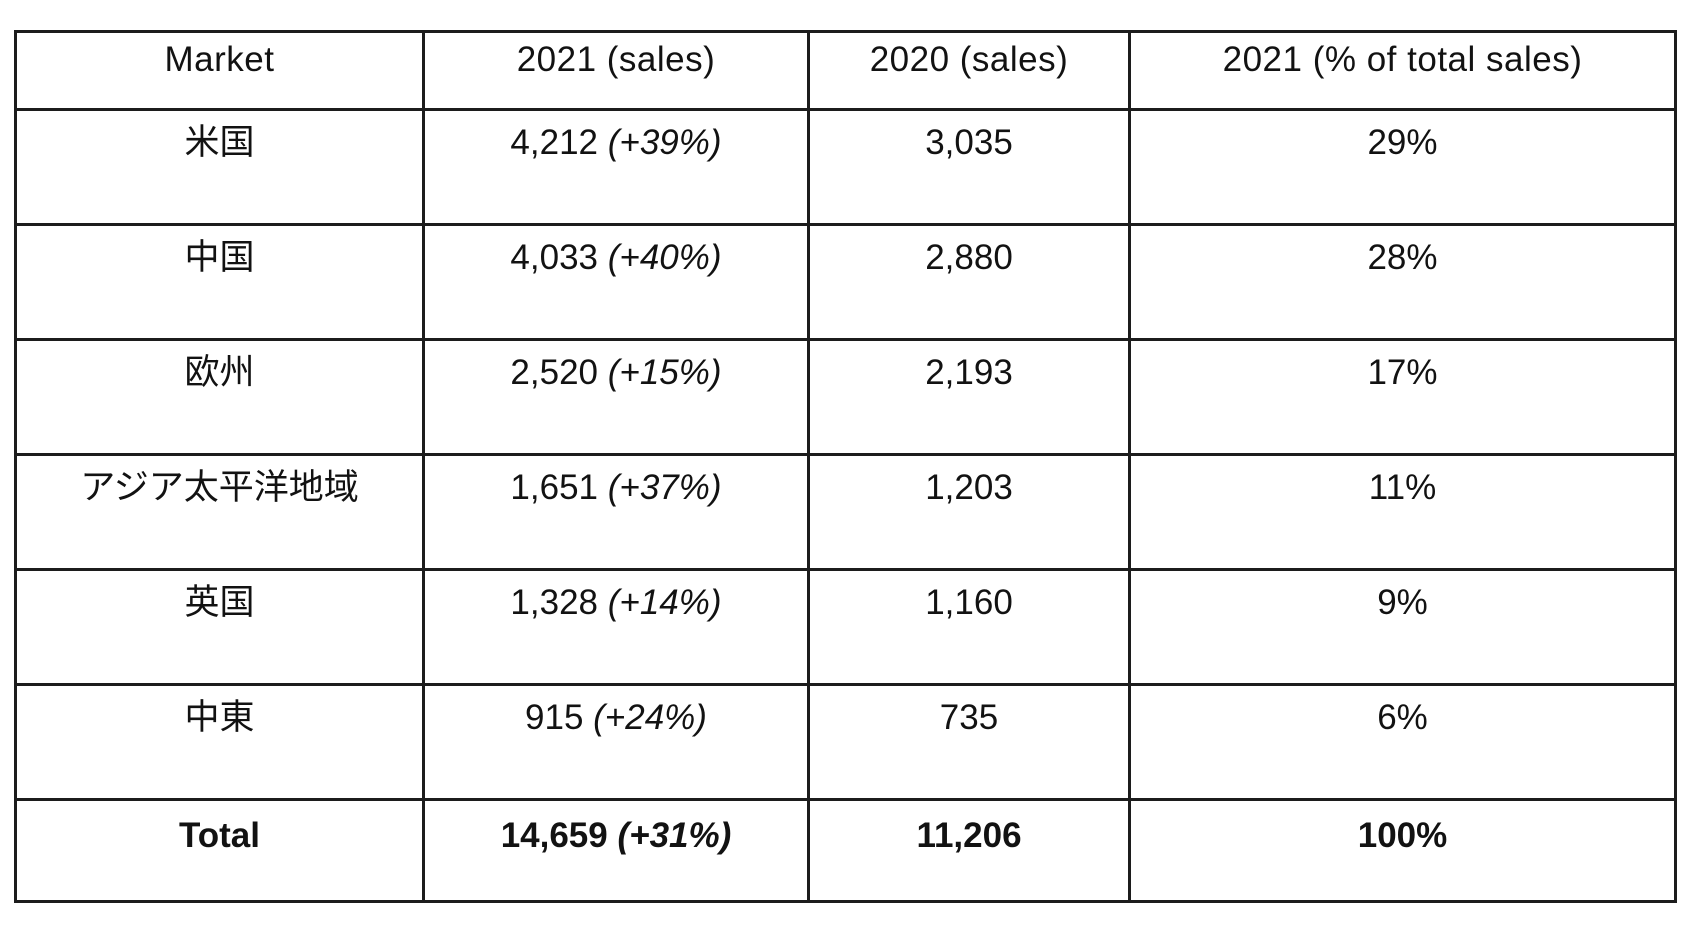 The image size is (1688, 945). I want to click on table-row-asia-pacific: アジア太平洋地域 1,651 (+37%) 1,203 11%, so click(845, 512).